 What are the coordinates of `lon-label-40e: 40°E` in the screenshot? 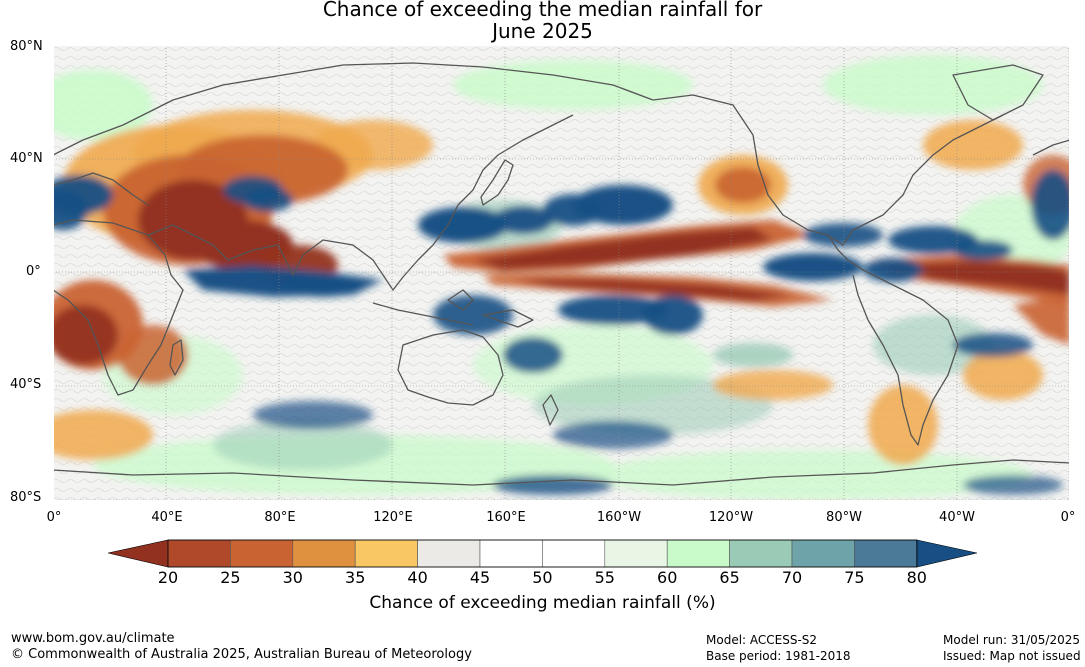 It's located at (167, 517).